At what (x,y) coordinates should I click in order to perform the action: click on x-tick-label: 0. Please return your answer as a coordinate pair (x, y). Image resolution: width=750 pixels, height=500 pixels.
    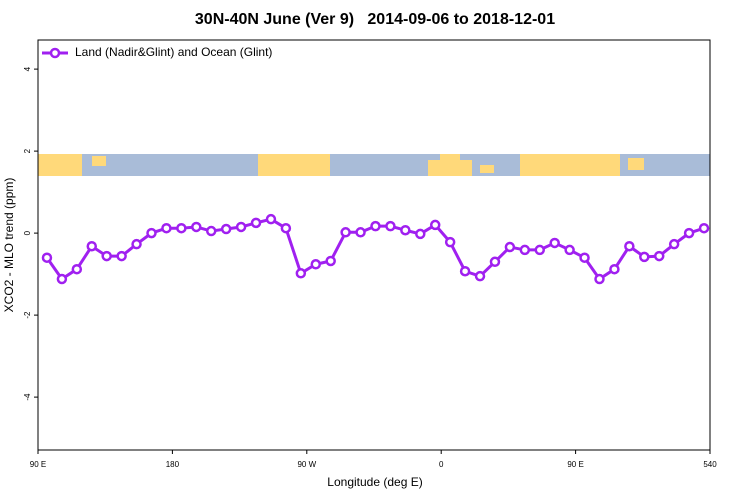
    Looking at the image, I should click on (441, 464).